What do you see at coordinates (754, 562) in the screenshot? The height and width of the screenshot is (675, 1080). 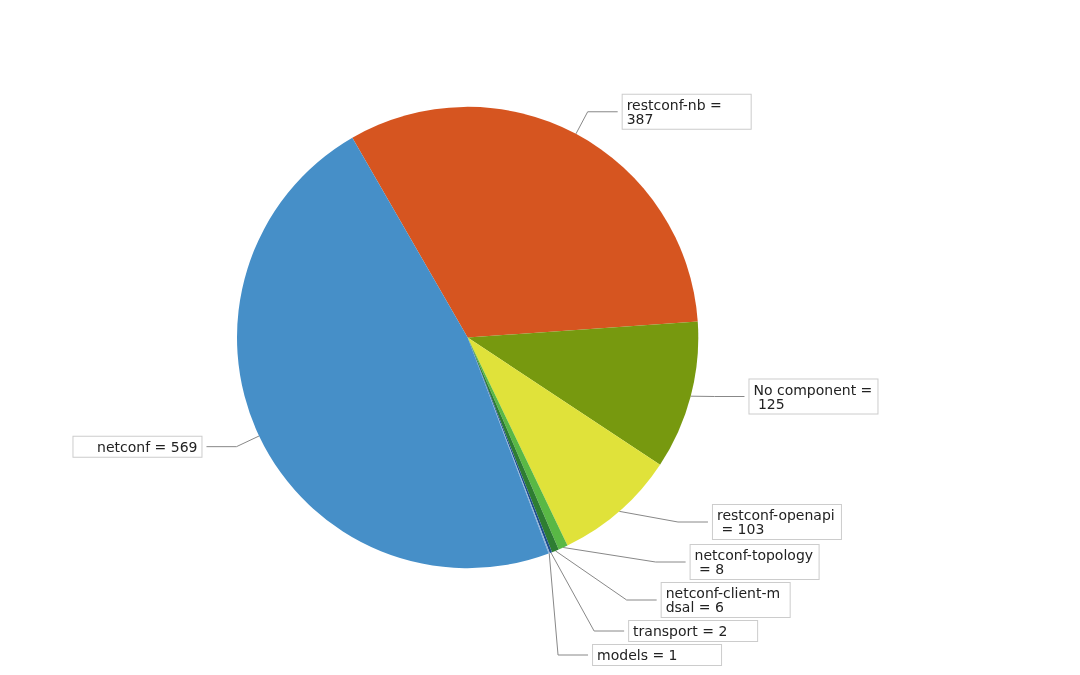 I see `slice-label: netconf-topology = 8` at bounding box center [754, 562].